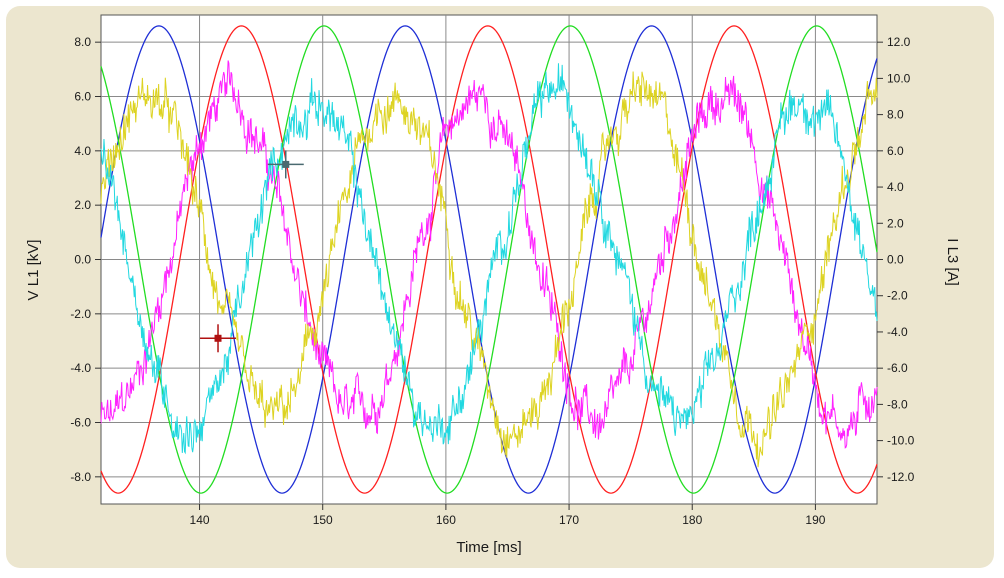 The image size is (1004, 578). I want to click on right-tick-label: 10.0, so click(899, 78).